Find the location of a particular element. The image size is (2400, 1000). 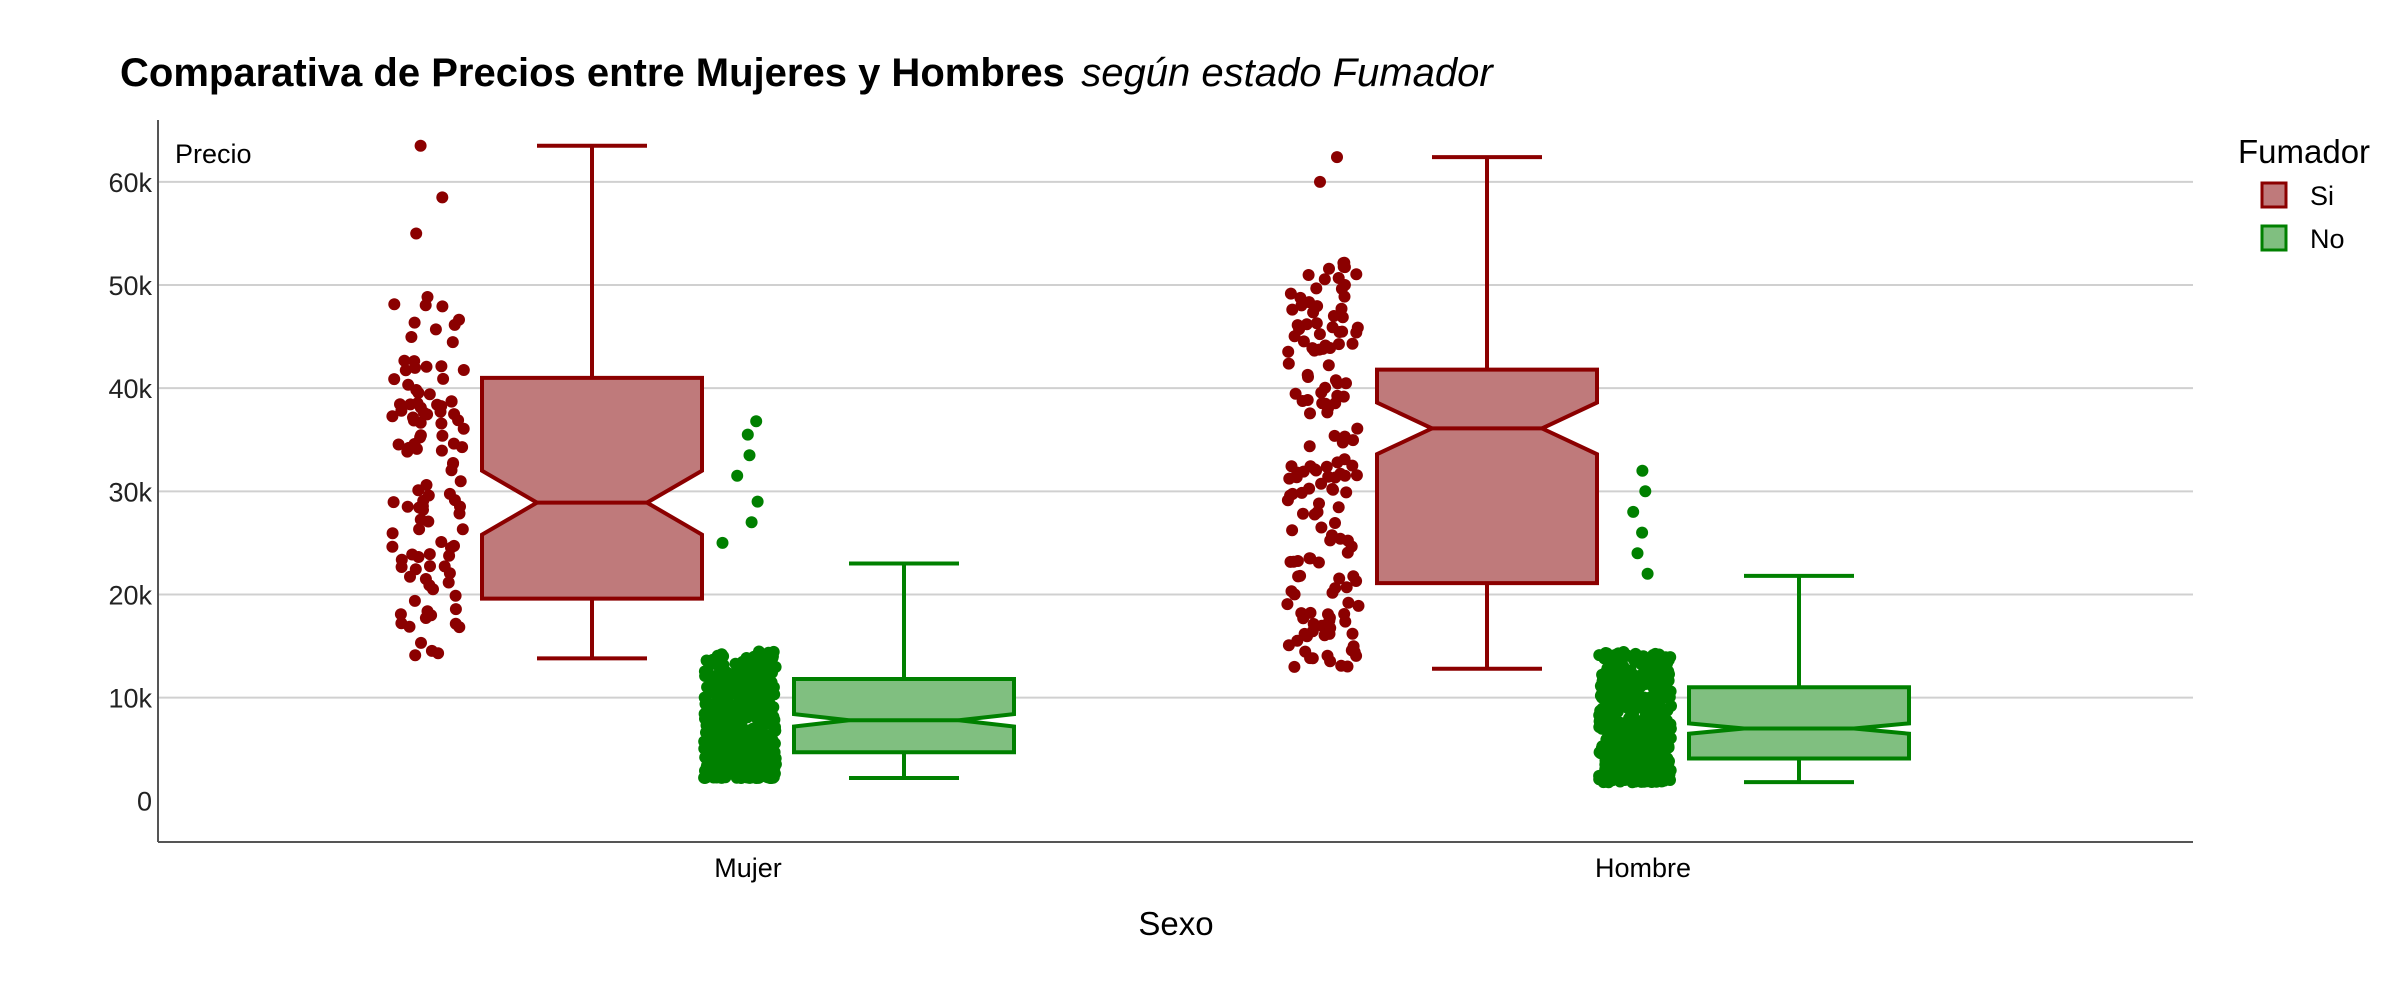

y-tick-label: 60k is located at coordinates (130, 183).